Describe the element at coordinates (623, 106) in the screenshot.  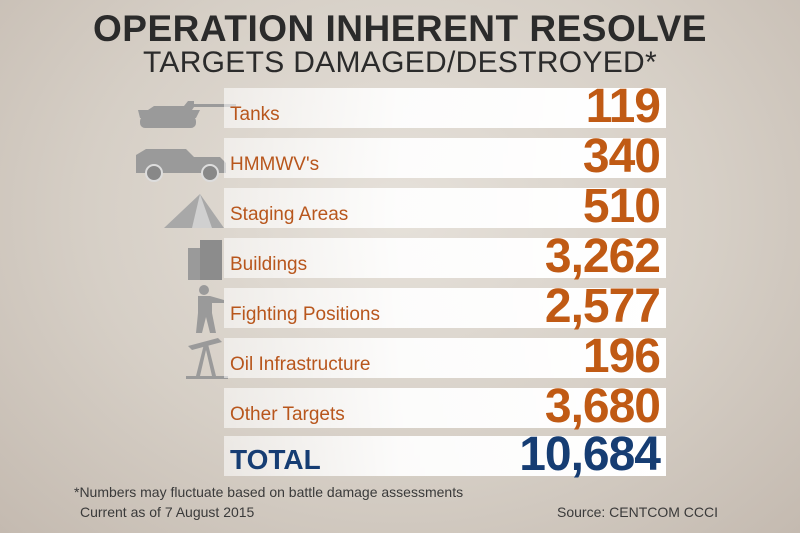
I see `row-value: 119` at that location.